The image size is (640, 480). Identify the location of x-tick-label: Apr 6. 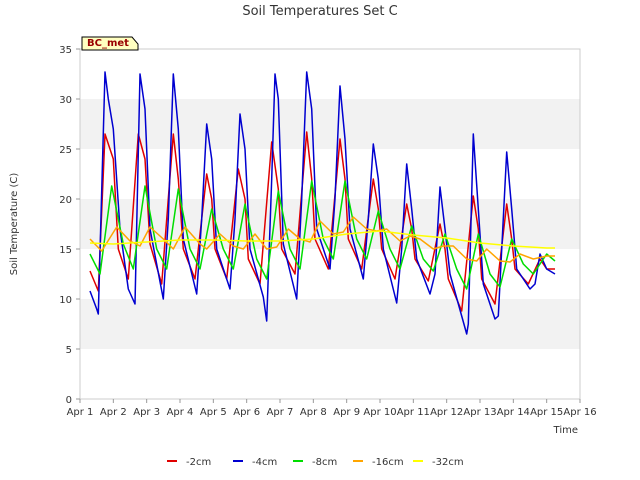
(246, 412).